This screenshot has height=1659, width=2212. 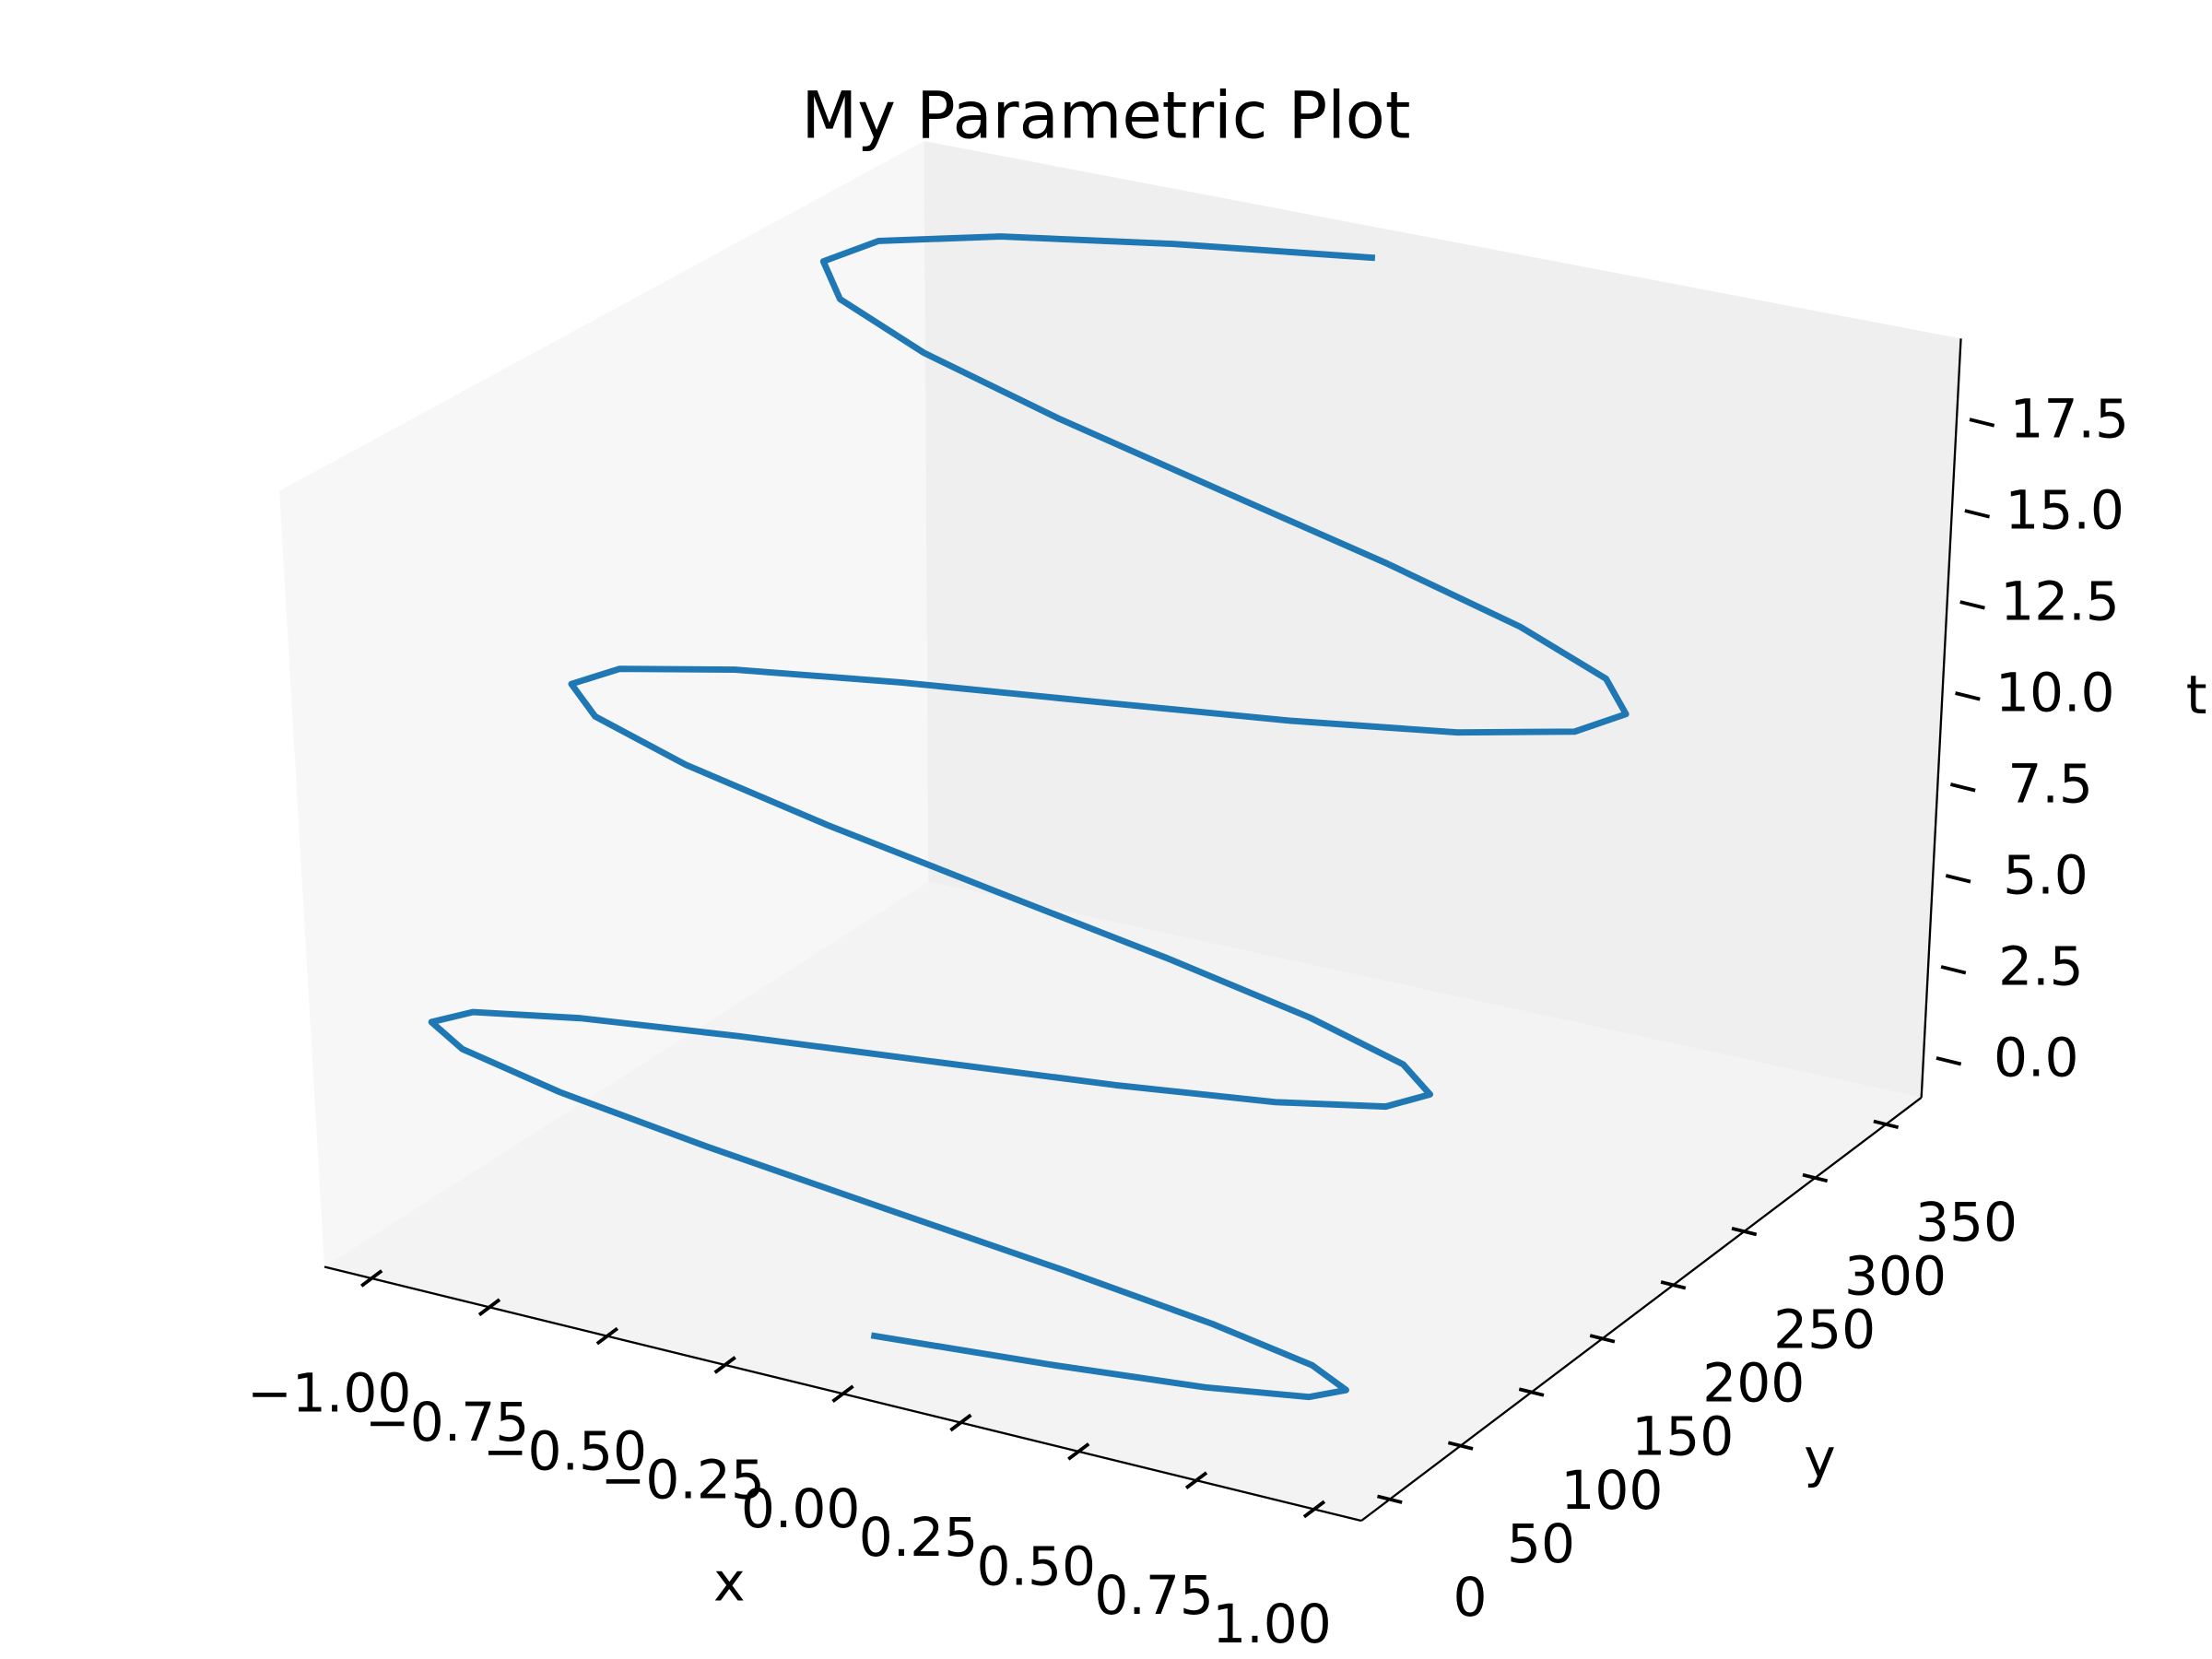 What do you see at coordinates (2196, 695) in the screenshot?
I see `z-axis-label: t` at bounding box center [2196, 695].